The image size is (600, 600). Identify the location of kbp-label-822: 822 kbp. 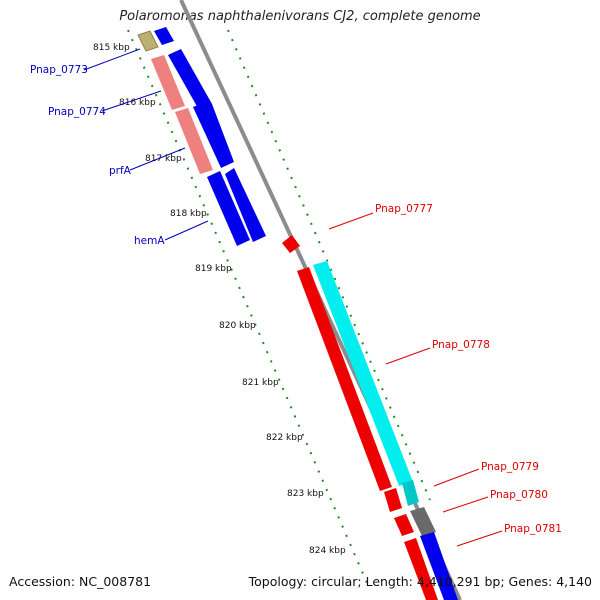
(284, 438).